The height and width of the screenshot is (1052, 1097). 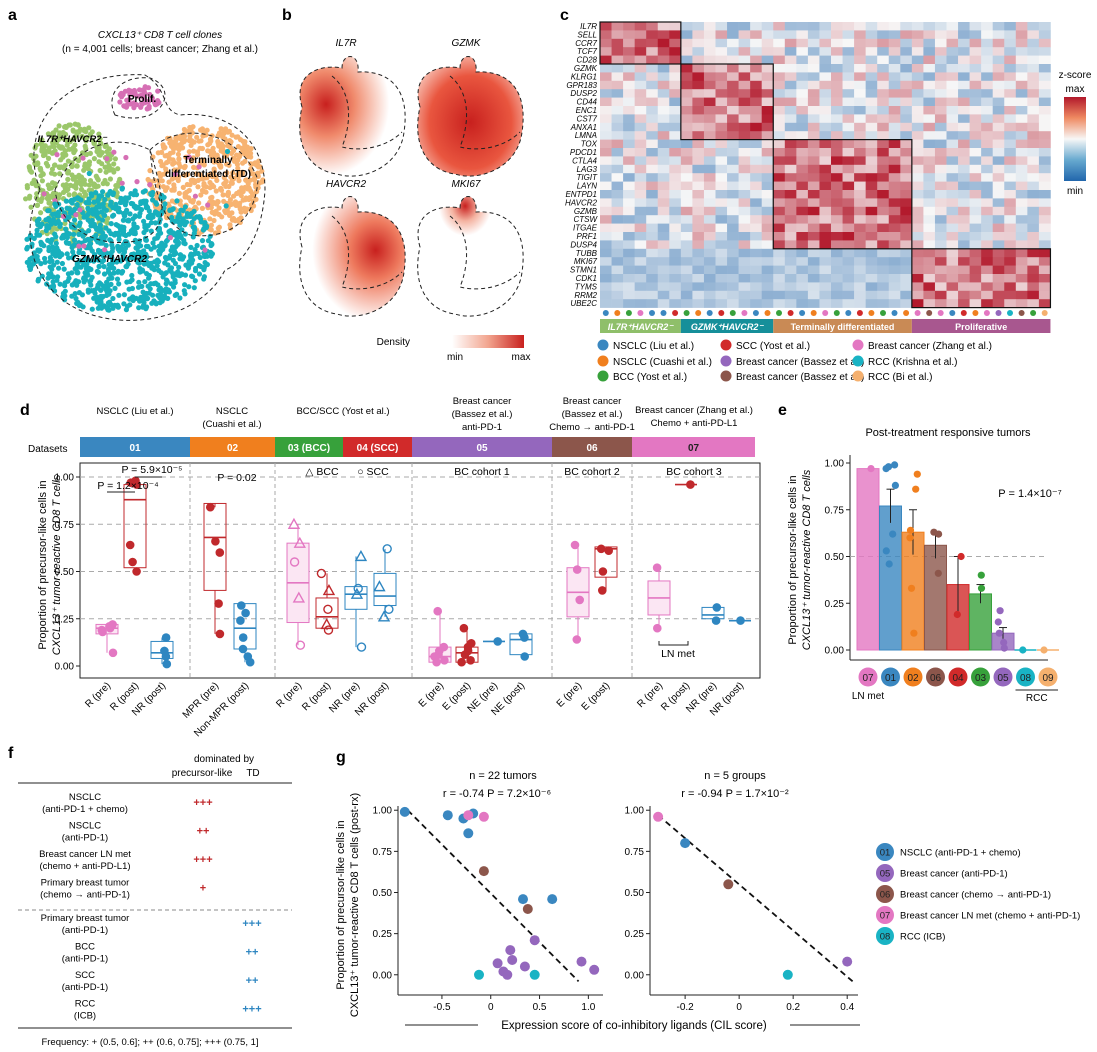 I want to click on f-row-sublabel: (anti-PD-1), so click(x=85, y=959).